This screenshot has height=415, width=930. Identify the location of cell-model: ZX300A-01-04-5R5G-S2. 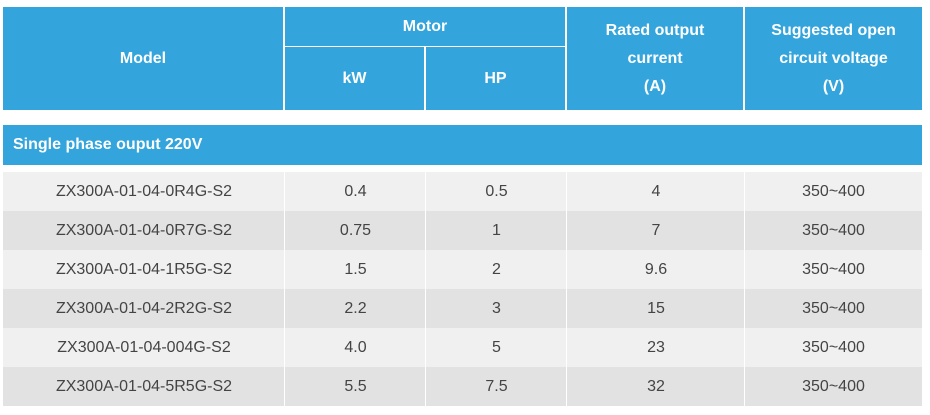
(144, 386).